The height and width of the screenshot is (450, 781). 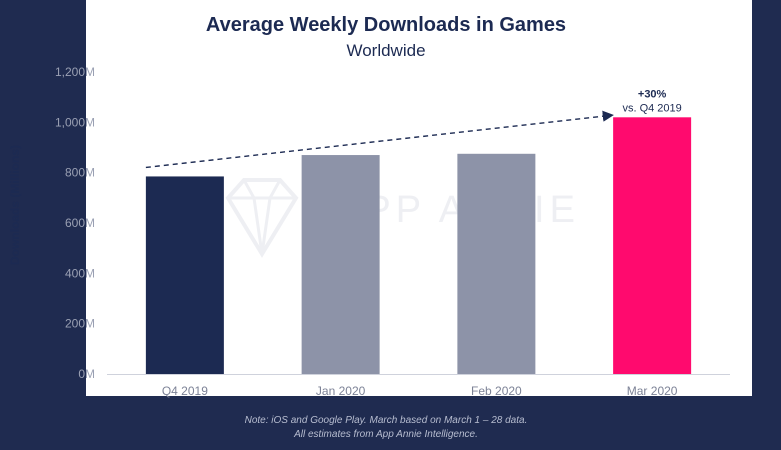 What do you see at coordinates (652, 391) in the screenshot?
I see `x-tick-label: Mar 2020` at bounding box center [652, 391].